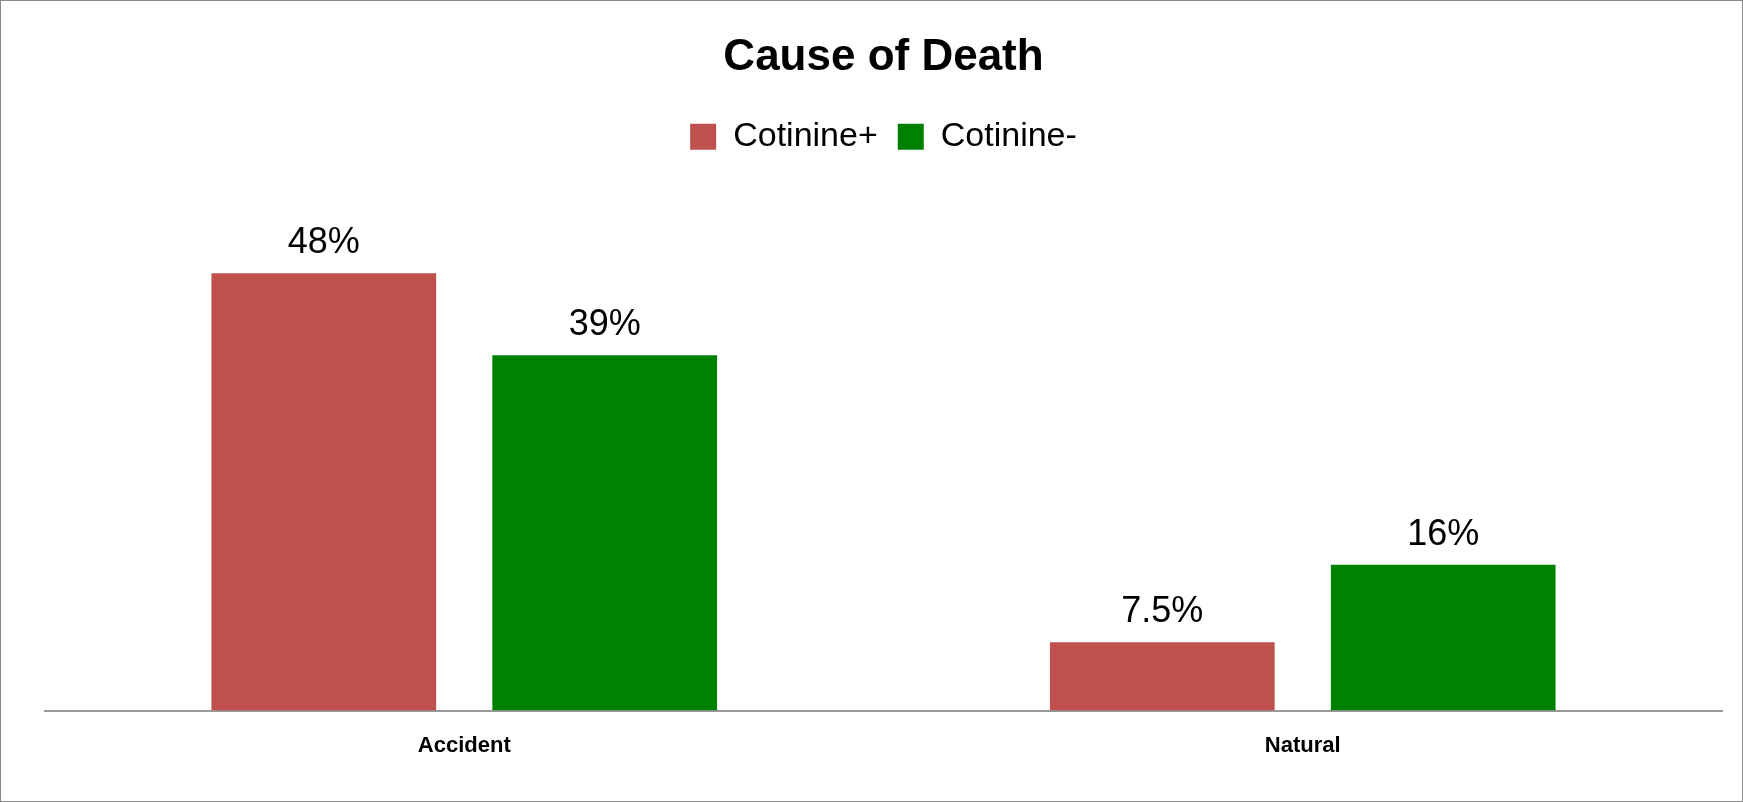 This screenshot has height=802, width=1743. Describe the element at coordinates (1302, 744) in the screenshot. I see `x-tick-label: Natural` at that location.